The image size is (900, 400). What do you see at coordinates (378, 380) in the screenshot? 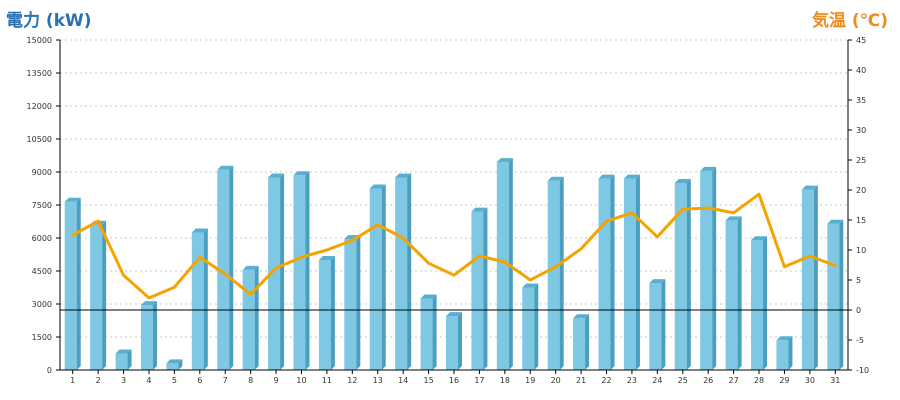
I see `x-tick-label: 13` at bounding box center [378, 380].